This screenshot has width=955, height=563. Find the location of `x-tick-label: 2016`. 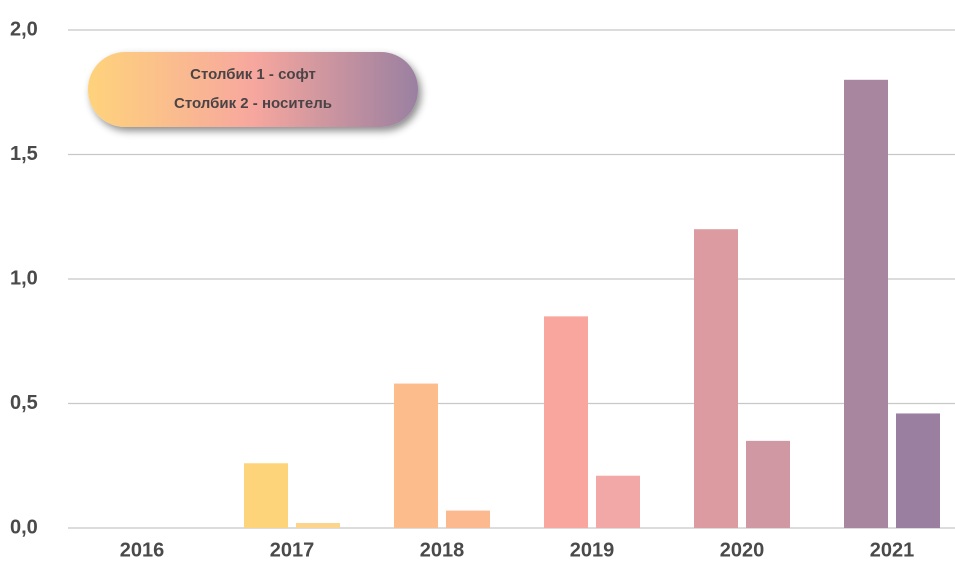

x-tick-label: 2016 is located at coordinates (142, 550).